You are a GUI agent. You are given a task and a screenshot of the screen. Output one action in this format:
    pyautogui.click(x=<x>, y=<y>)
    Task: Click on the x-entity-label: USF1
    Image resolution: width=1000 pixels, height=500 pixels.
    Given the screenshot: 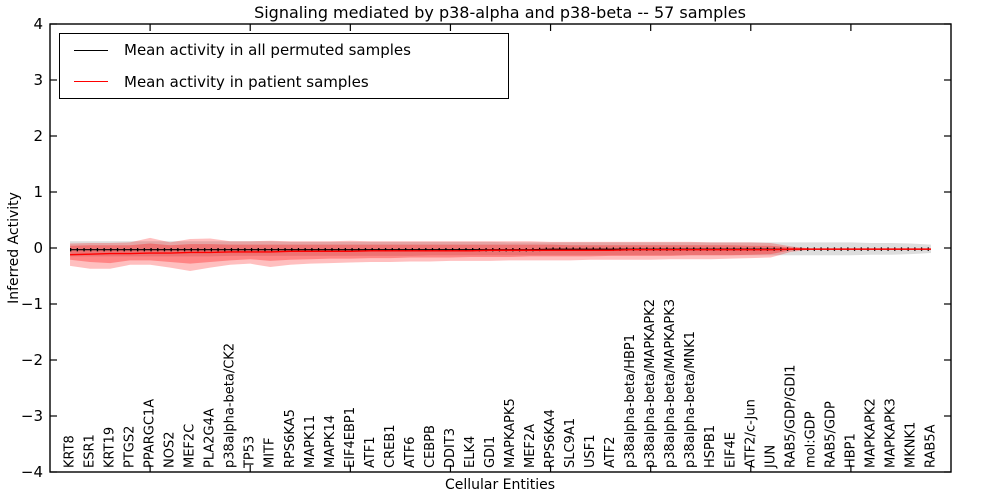 What is the action you would take?
    pyautogui.click(x=590, y=451)
    